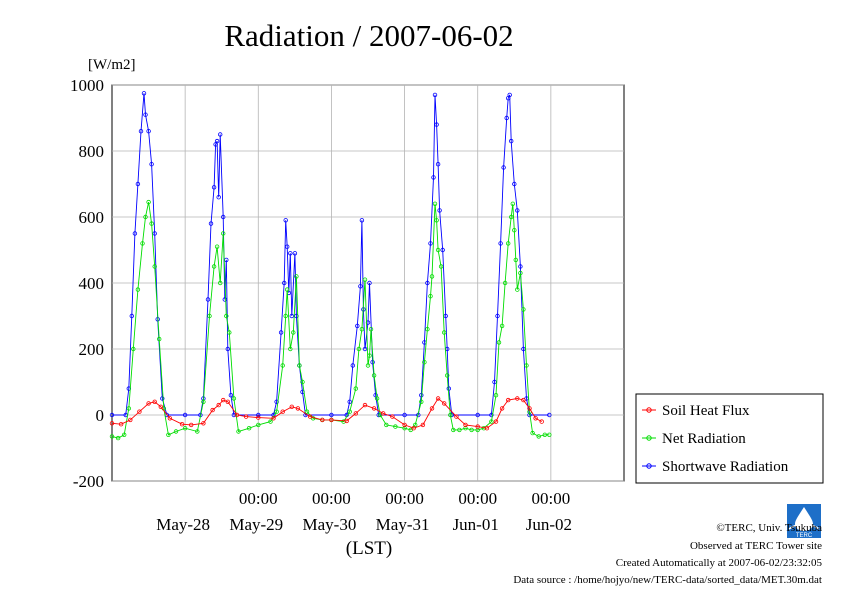 The image size is (842, 595). Describe the element at coordinates (476, 524) in the screenshot. I see `date-label: Jun-01` at that location.